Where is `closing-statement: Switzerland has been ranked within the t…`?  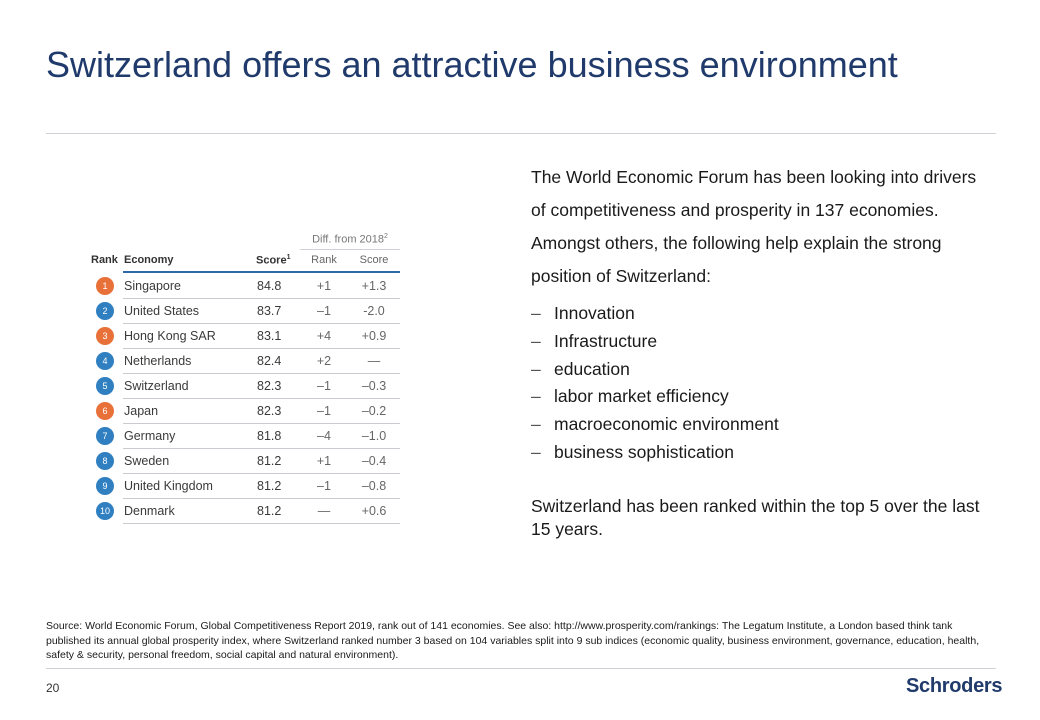
closing-statement: Switzerland has been ranked within the t… is located at coordinates (755, 517).